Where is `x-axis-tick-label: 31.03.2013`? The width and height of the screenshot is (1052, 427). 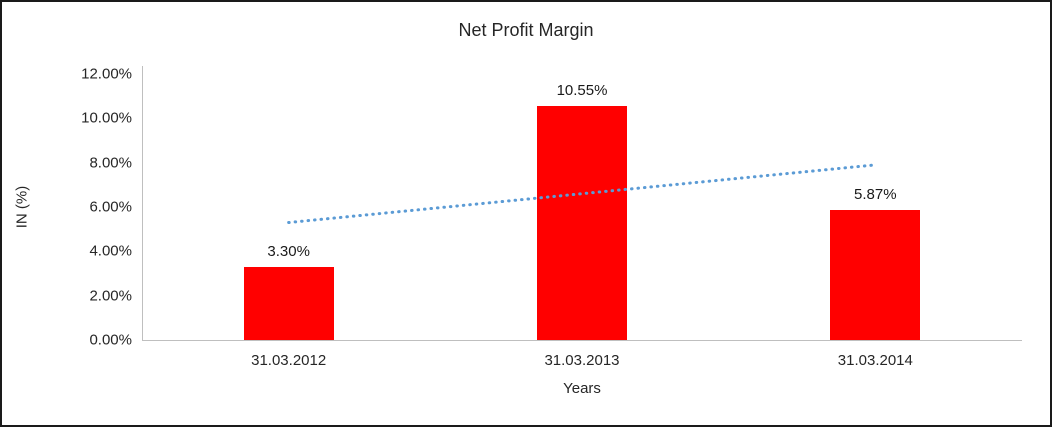
x-axis-tick-label: 31.03.2013 is located at coordinates (582, 360).